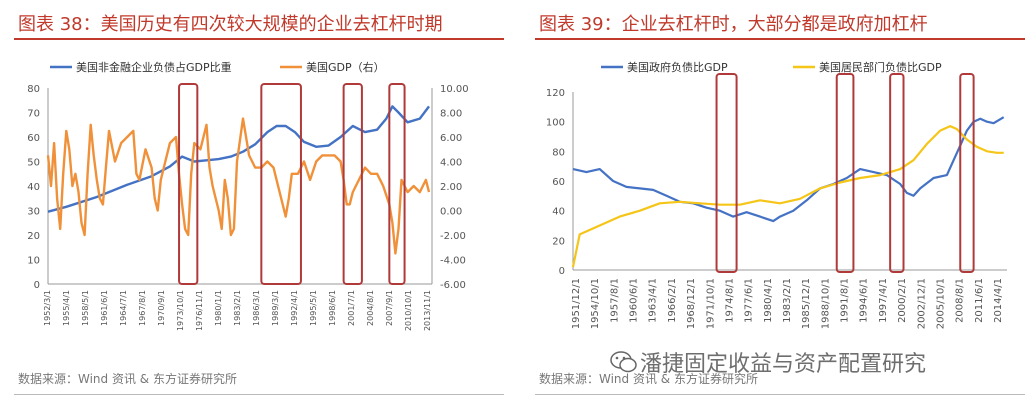  Describe the element at coordinates (230, 24) in the screenshot. I see `left-figure-title: 图表 38：美国历史有四次较大规模的企业去杠杆时期` at that location.